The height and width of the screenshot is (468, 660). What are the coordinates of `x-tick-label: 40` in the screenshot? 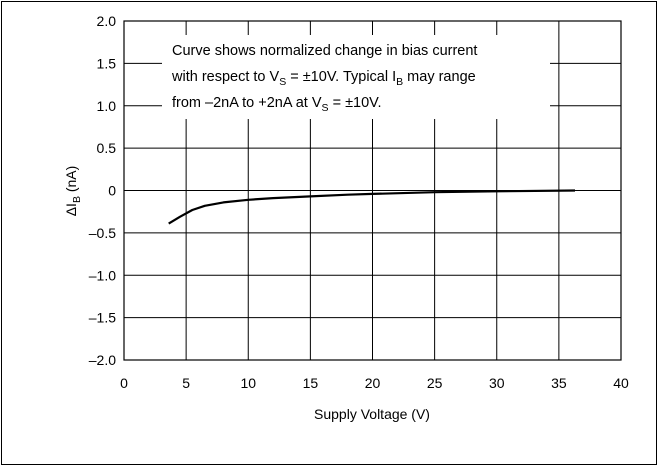 It's located at (621, 383).